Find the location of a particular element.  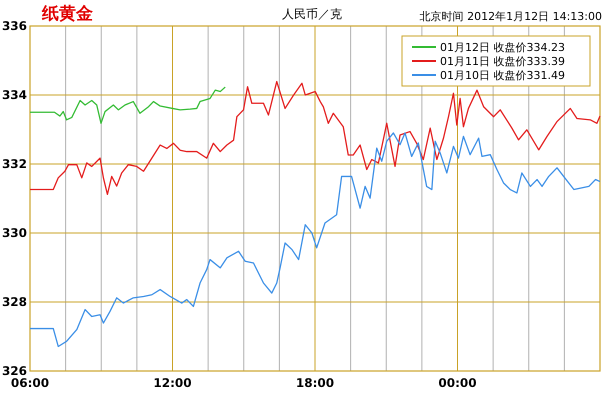

x-tick-label: 00:00 is located at coordinates (457, 383).